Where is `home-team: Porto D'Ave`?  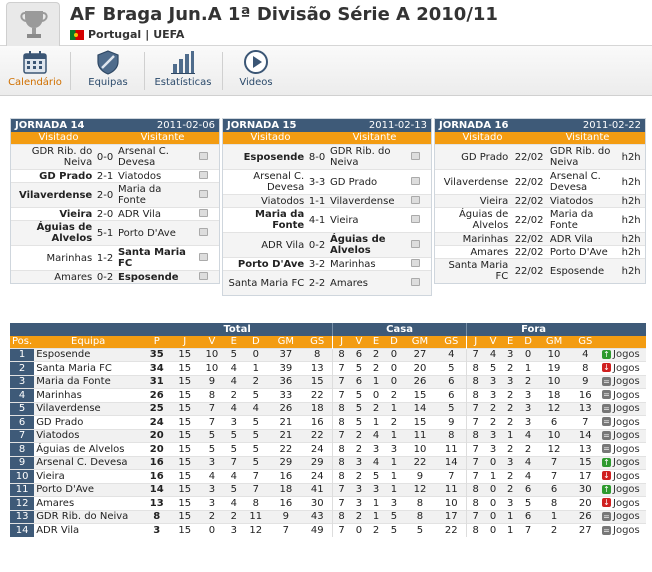 home-team: Porto D'Ave is located at coordinates (271, 264).